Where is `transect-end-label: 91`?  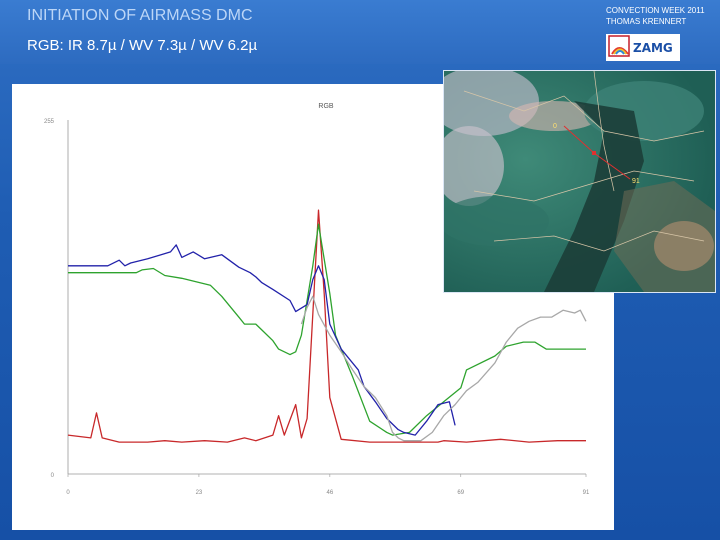
transect-end-label: 91 is located at coordinates (636, 181).